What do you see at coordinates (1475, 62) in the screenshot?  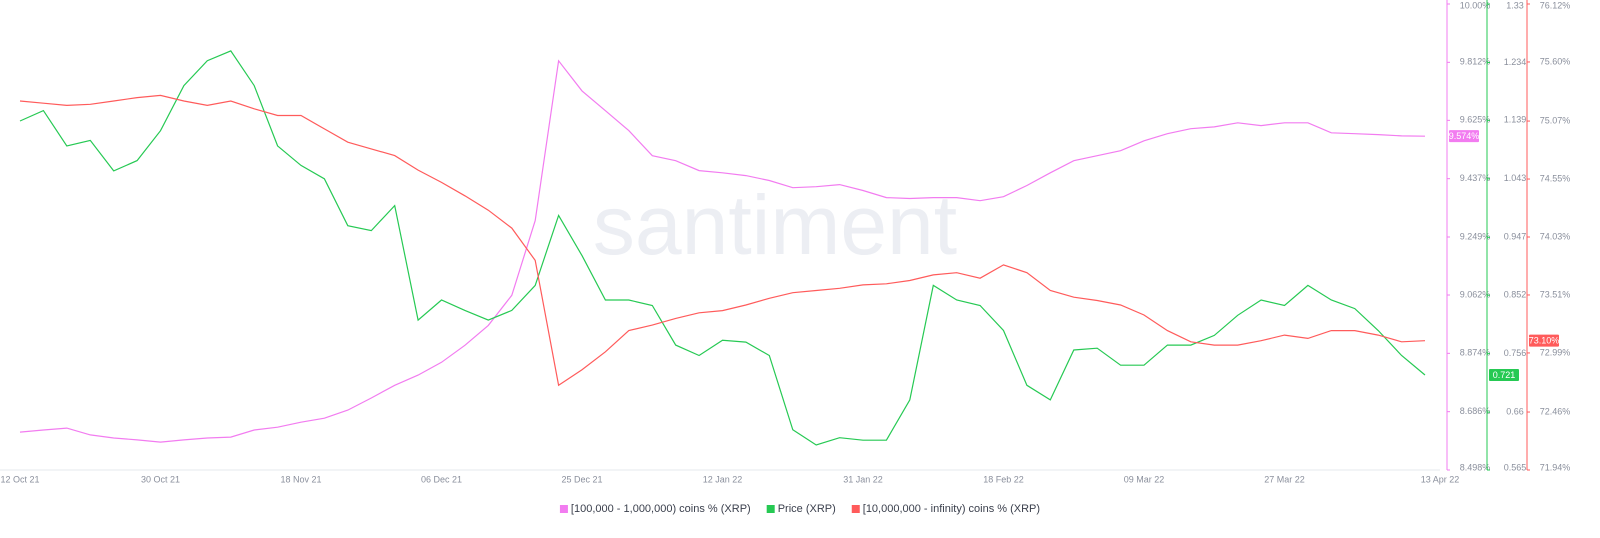 I see `y-tick-label: 9.812%` at bounding box center [1475, 62].